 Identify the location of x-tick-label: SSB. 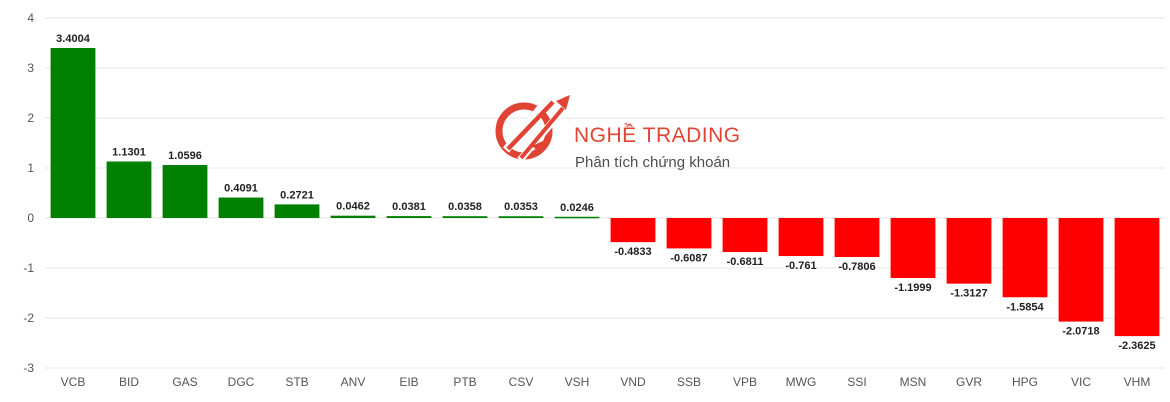
(689, 382).